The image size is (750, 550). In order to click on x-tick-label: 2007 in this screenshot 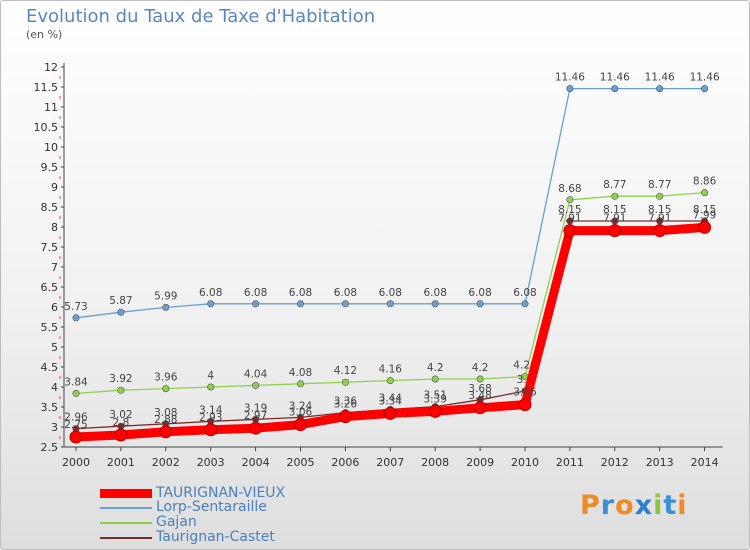, I will do `click(390, 462)`.